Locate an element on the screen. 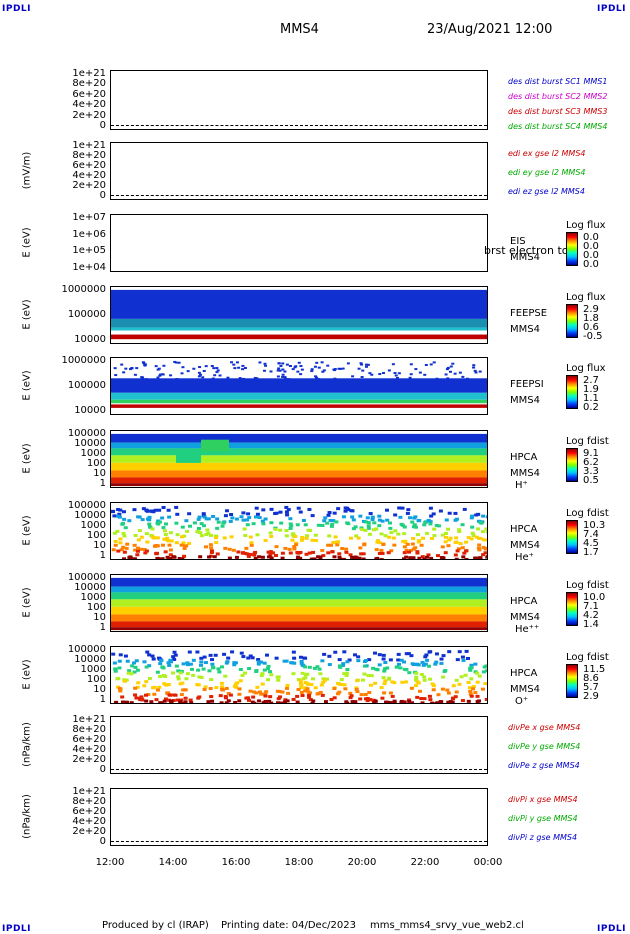  footer-filename: mms_mms4_srvy_vue_web2.cl is located at coordinates (447, 925).